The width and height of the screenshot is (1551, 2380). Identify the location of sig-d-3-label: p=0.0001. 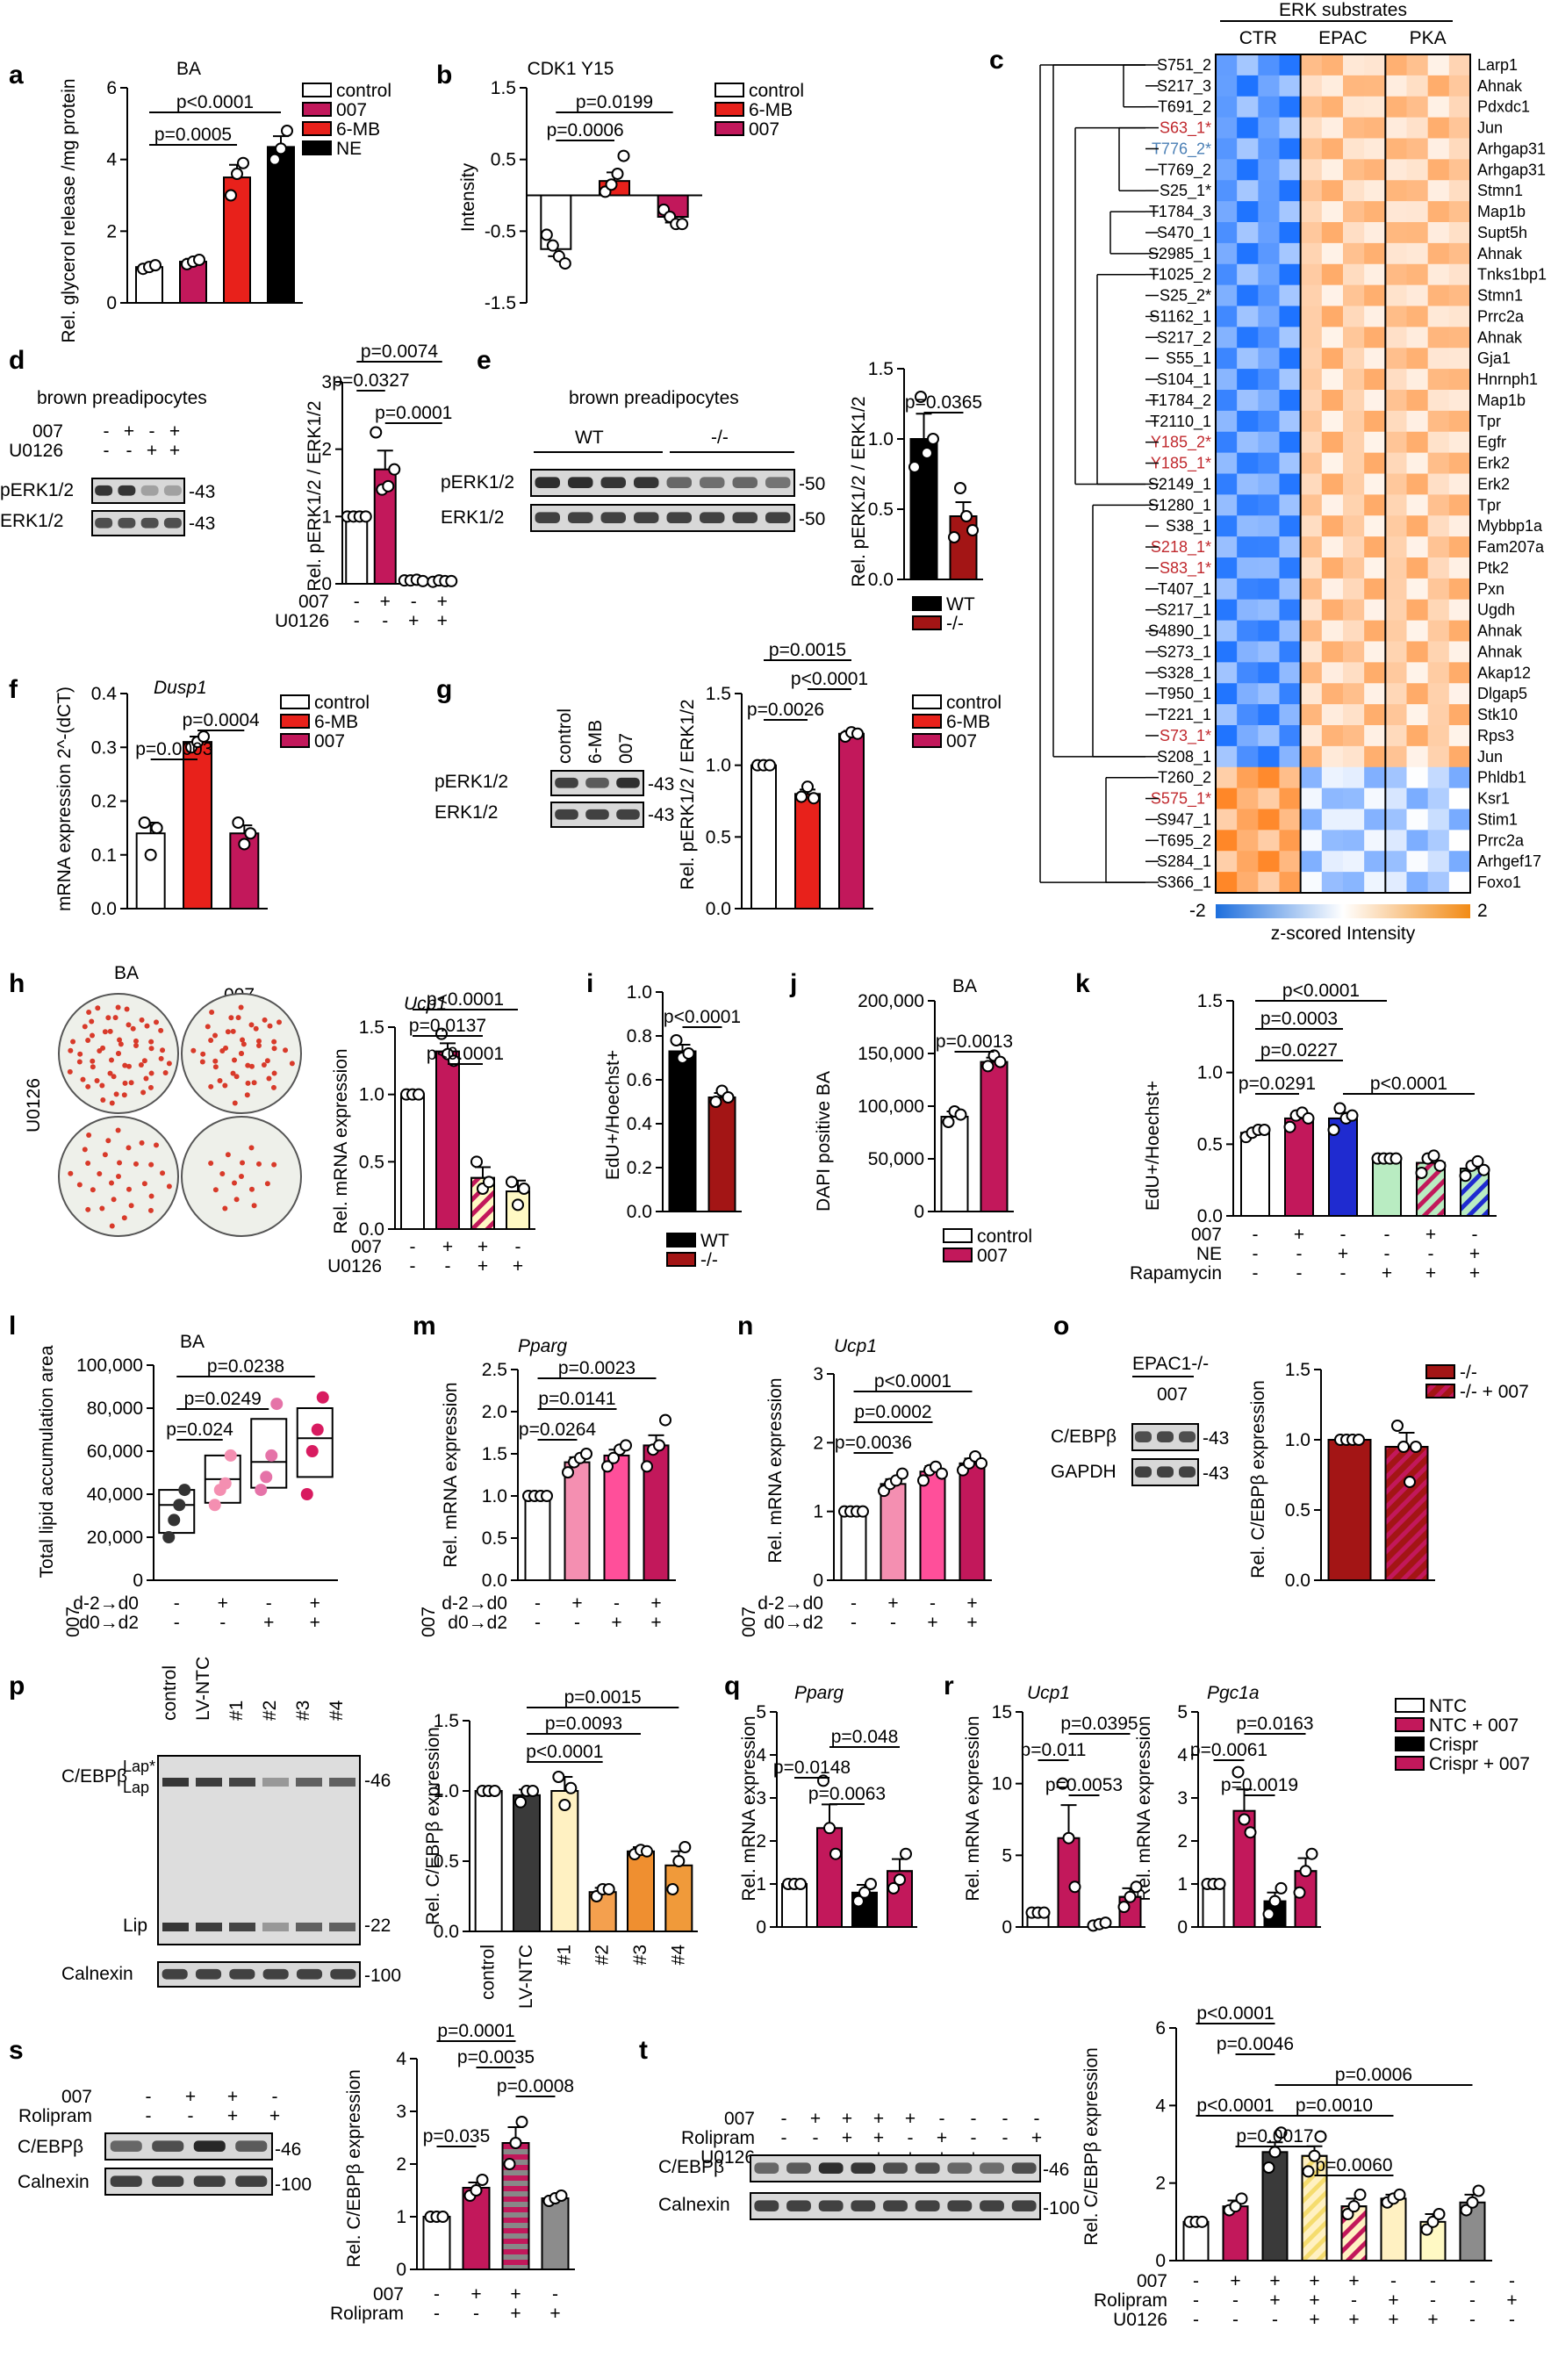
(413, 413).